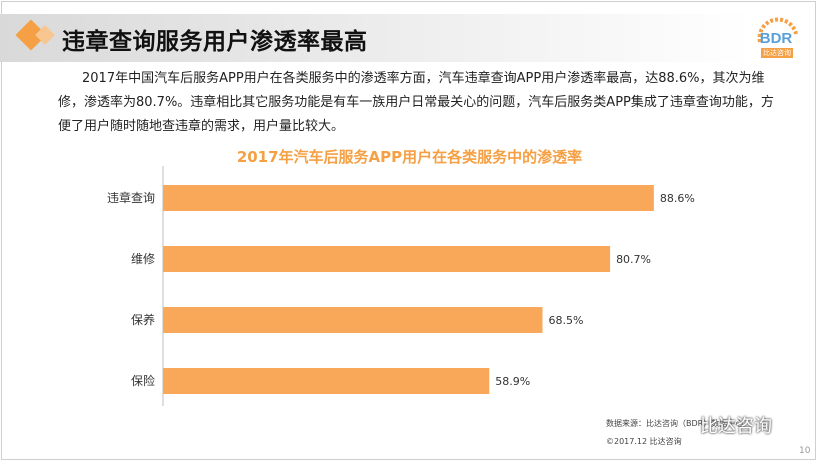 This screenshot has height=463, width=819. Describe the element at coordinates (777, 53) in the screenshot. I see `logo-subtitle: 比达咨询` at that location.